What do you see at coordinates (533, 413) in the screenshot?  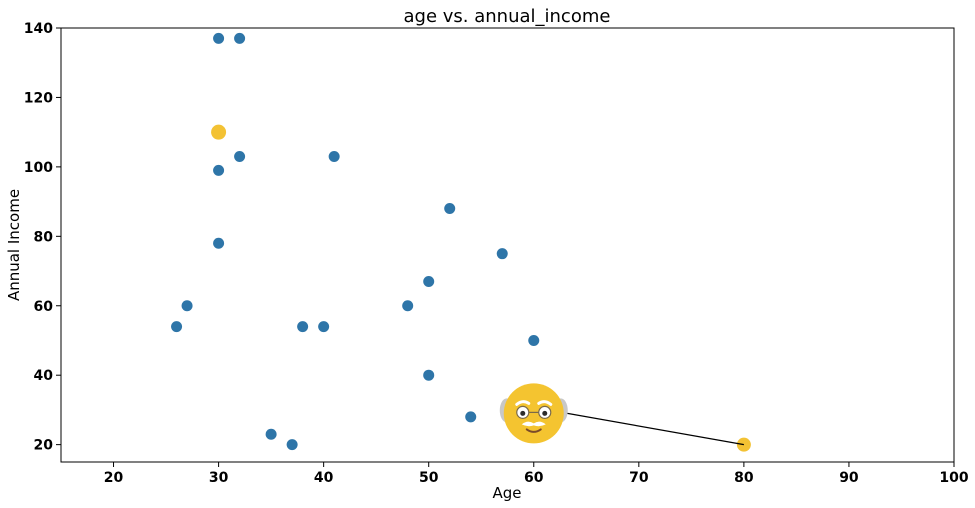 I see `old-man-emoji-icon` at bounding box center [533, 413].